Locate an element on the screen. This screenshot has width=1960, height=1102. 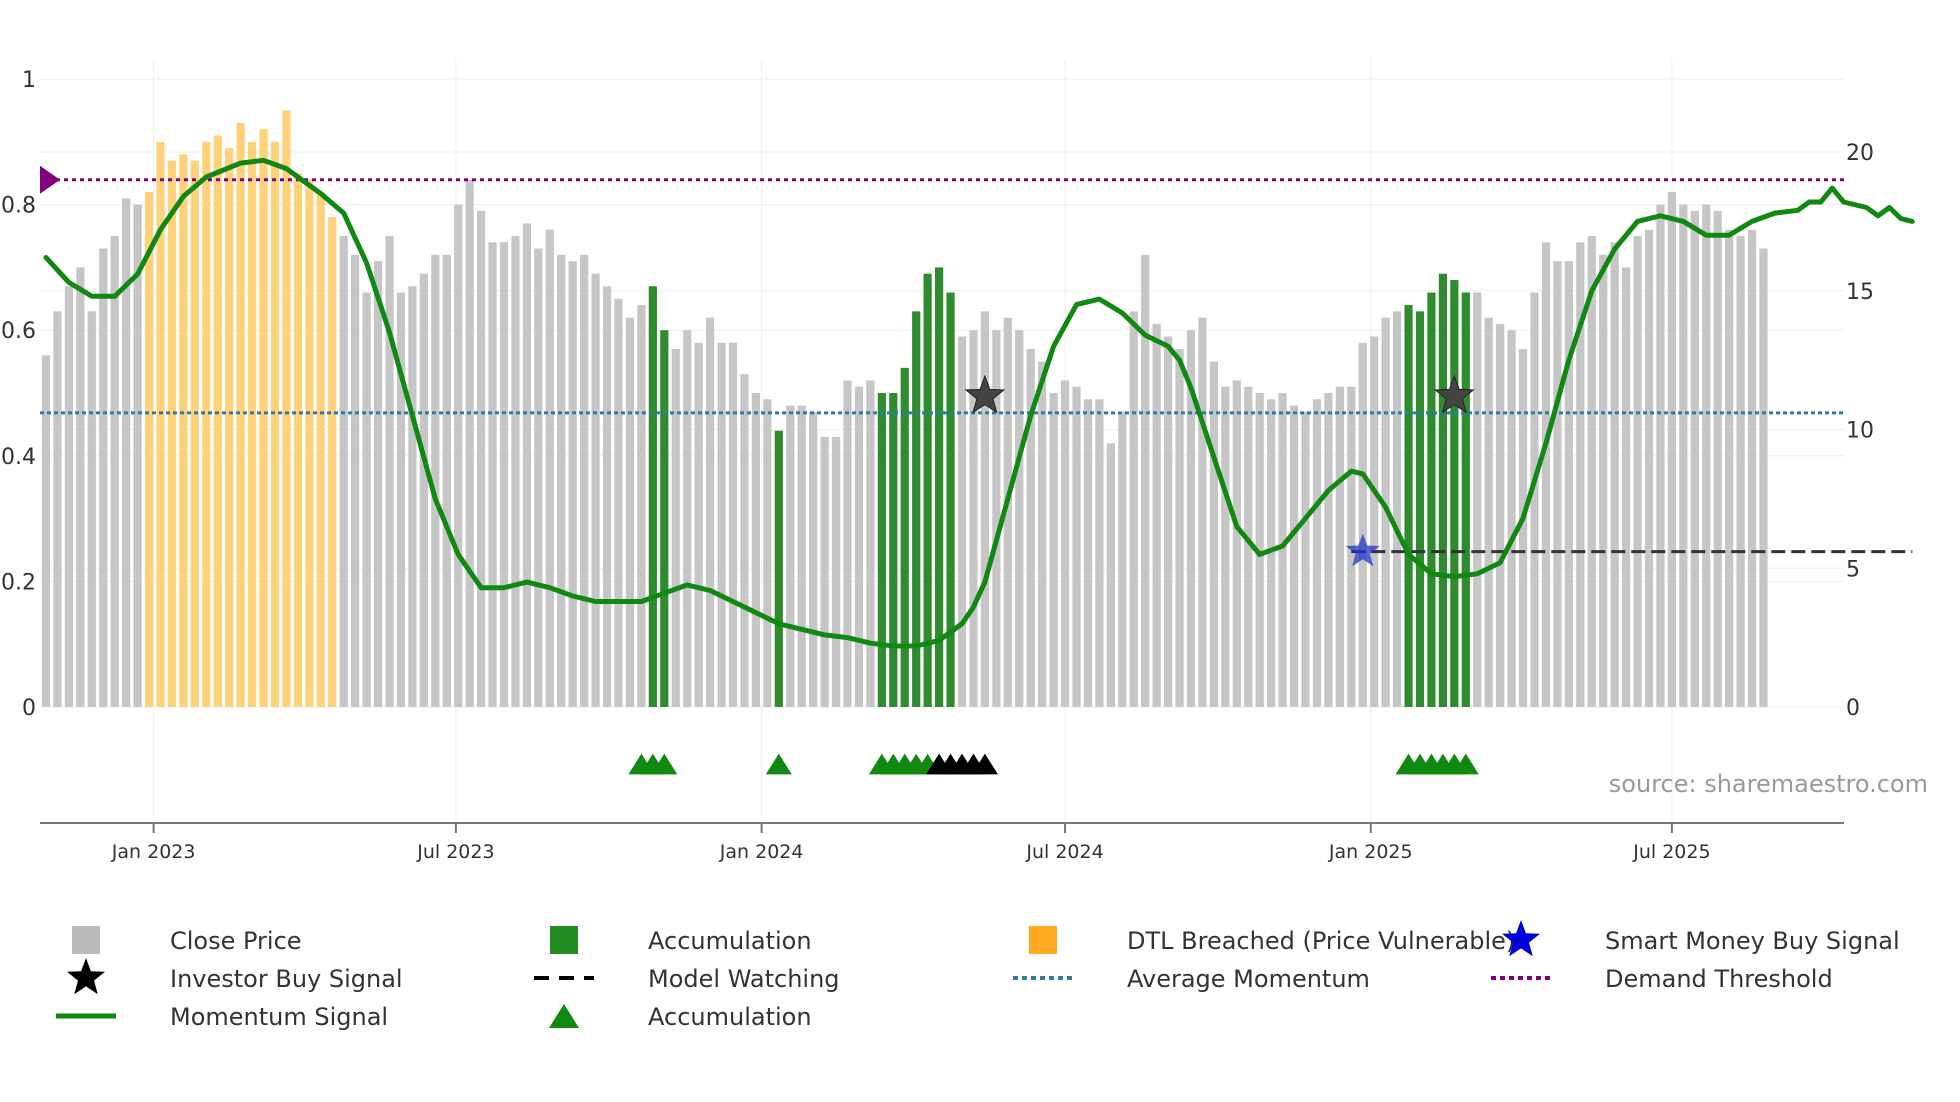
legend-label: Momentum Signal is located at coordinates (279, 1017).